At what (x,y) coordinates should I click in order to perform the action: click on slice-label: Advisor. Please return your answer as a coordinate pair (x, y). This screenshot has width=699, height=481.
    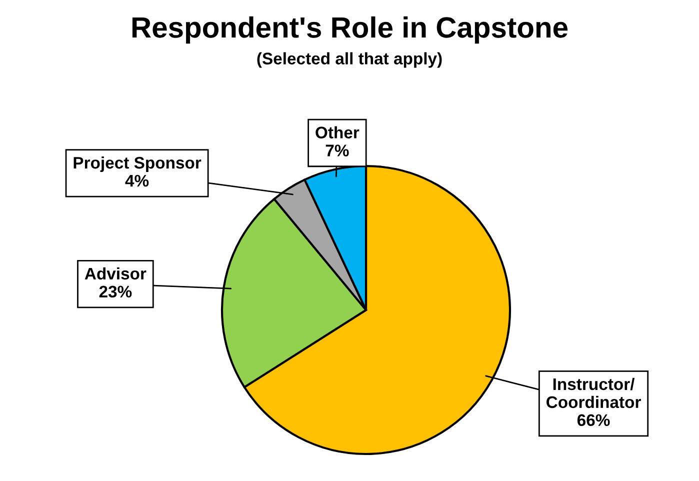
    Looking at the image, I should click on (115, 273).